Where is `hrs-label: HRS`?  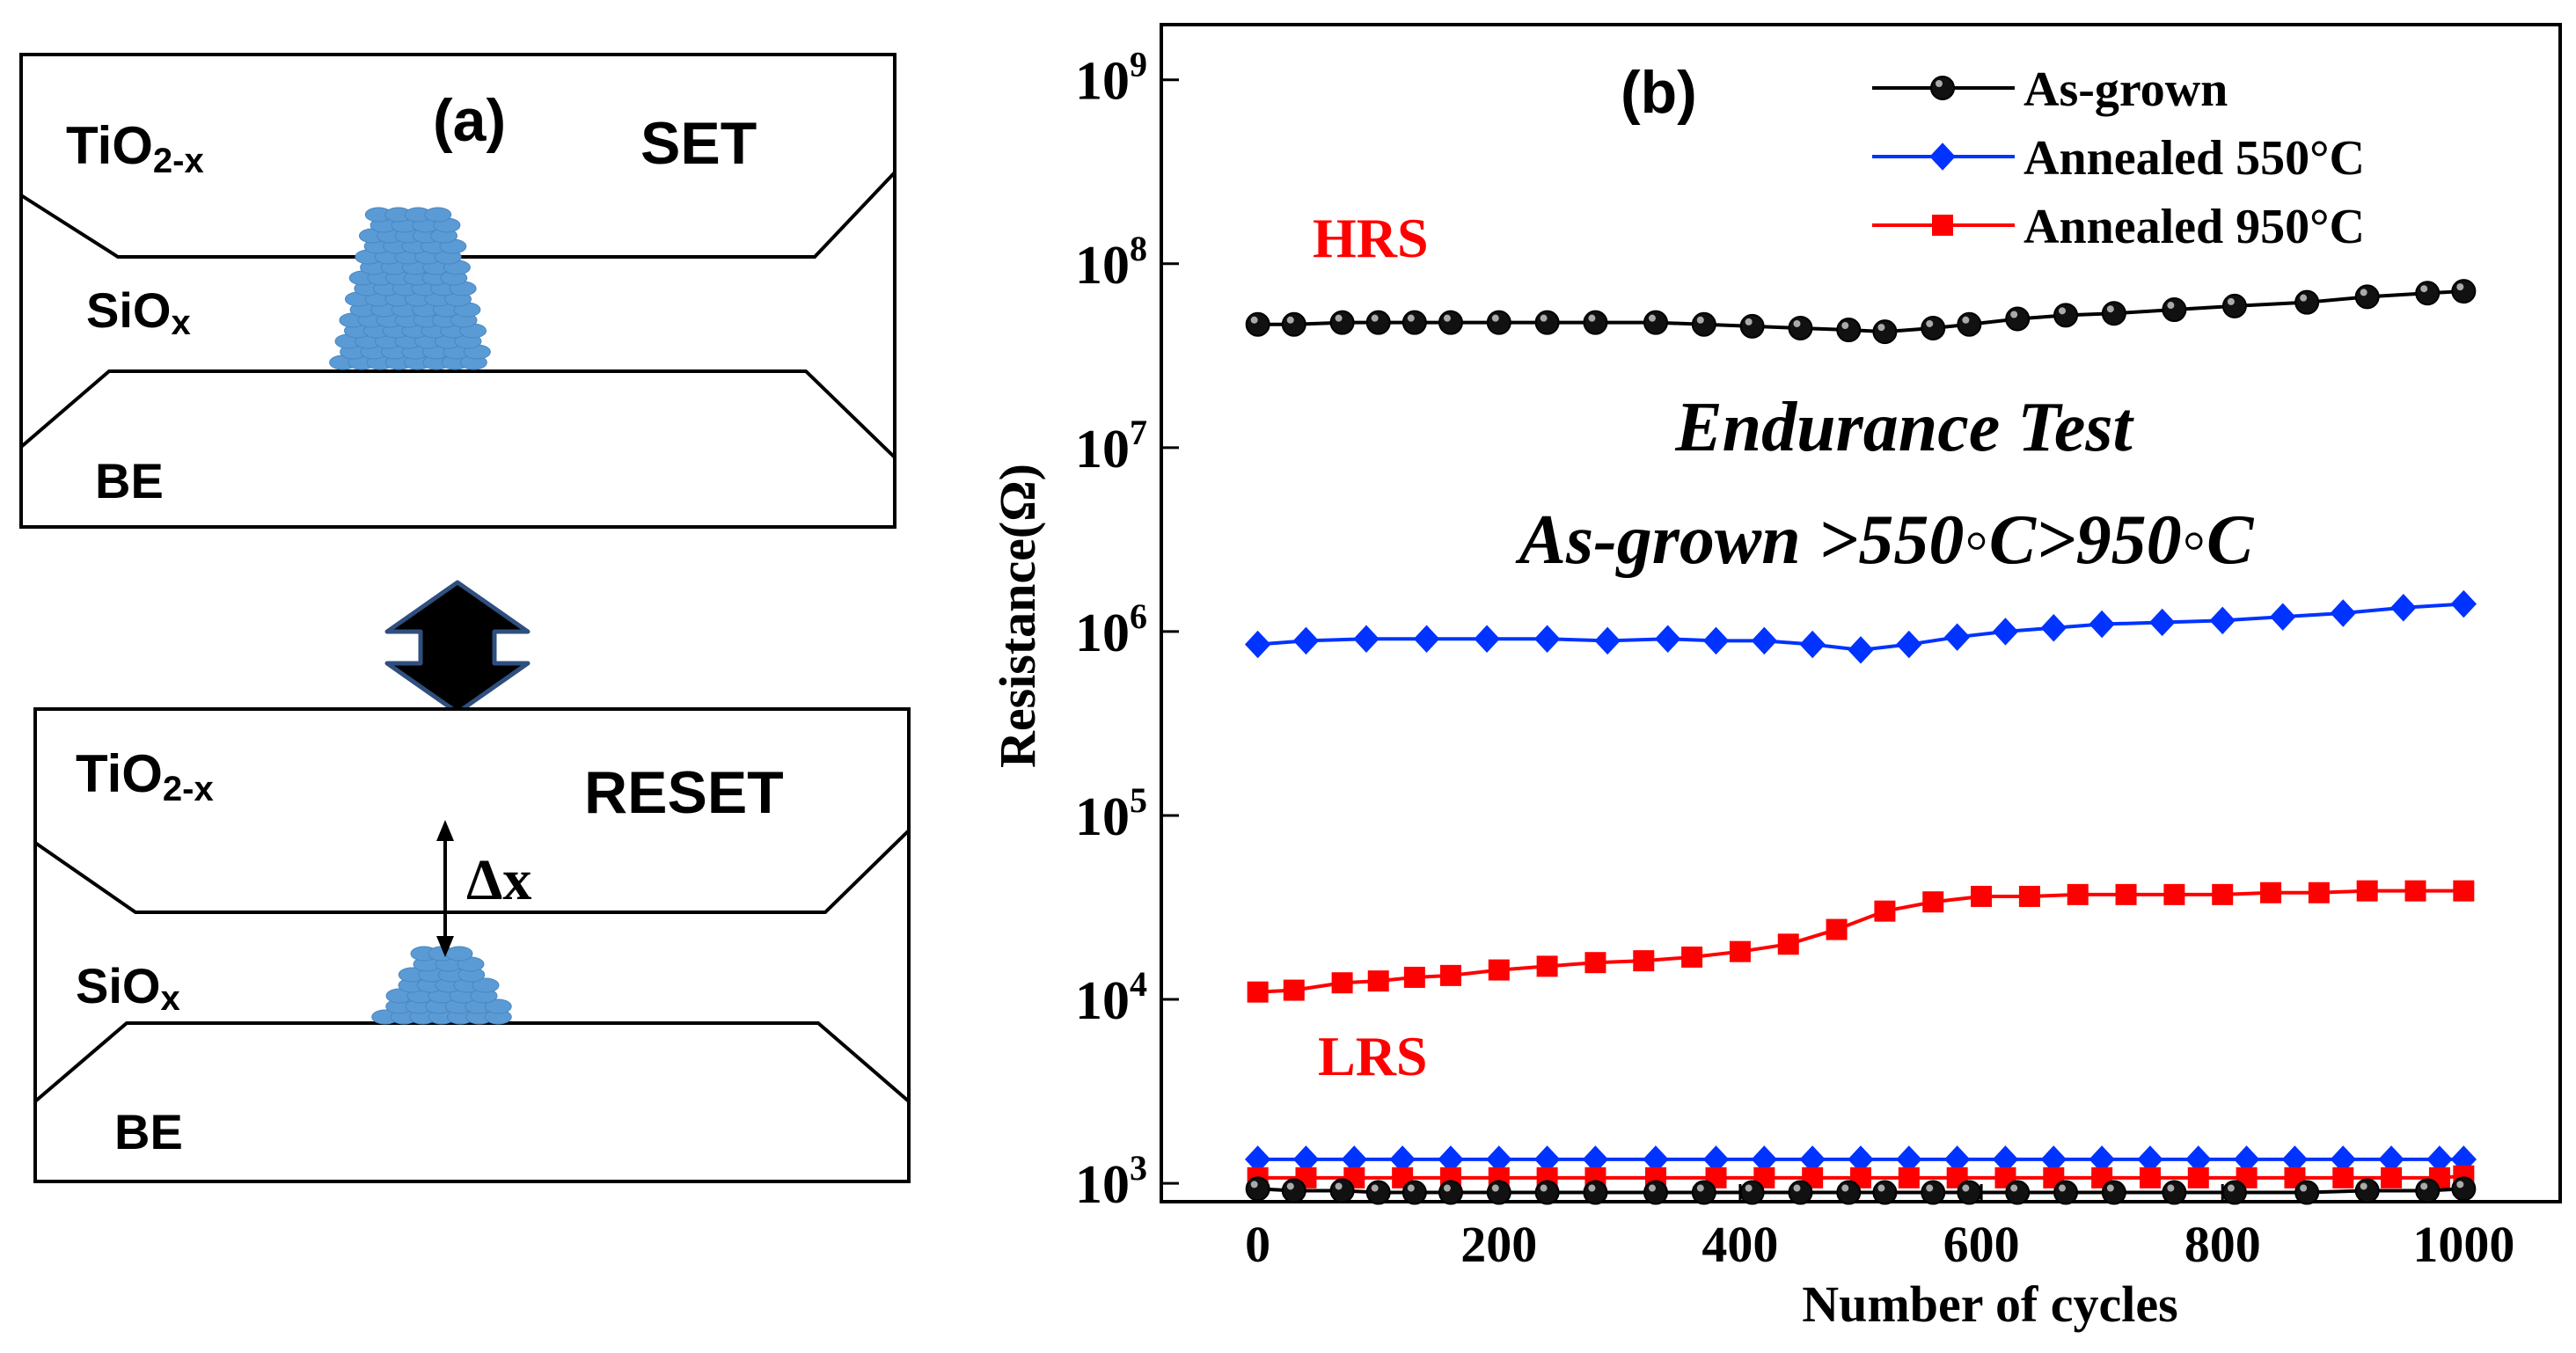 hrs-label: HRS is located at coordinates (1371, 238).